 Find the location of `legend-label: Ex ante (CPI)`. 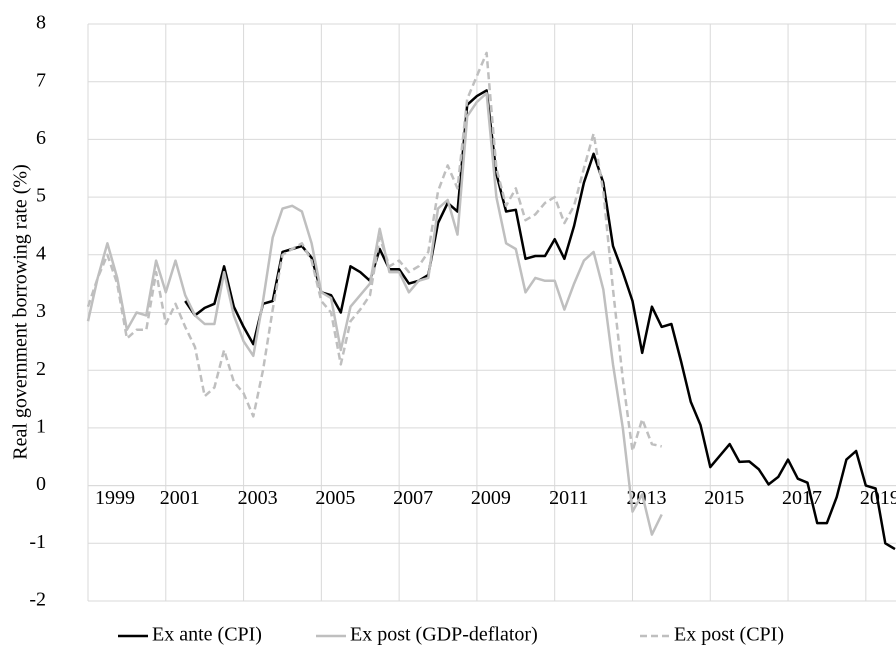

legend-label: Ex ante (CPI) is located at coordinates (207, 635).